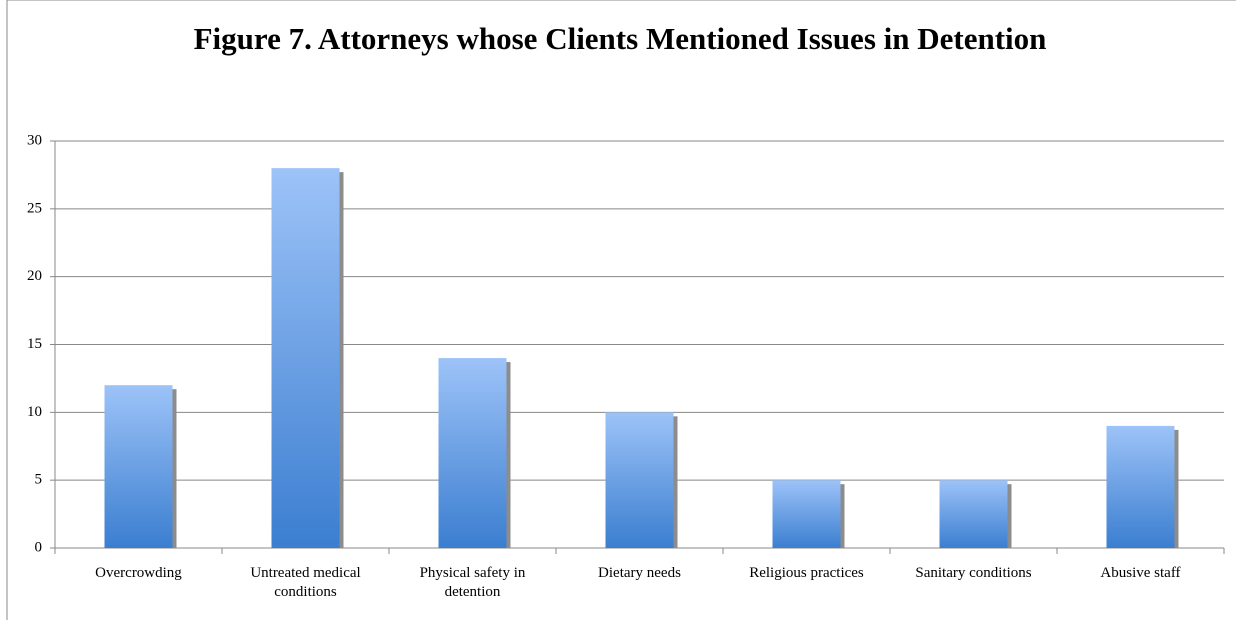 Image resolution: width=1236 pixels, height=620 pixels. I want to click on y-tick-label: 15, so click(34, 344).